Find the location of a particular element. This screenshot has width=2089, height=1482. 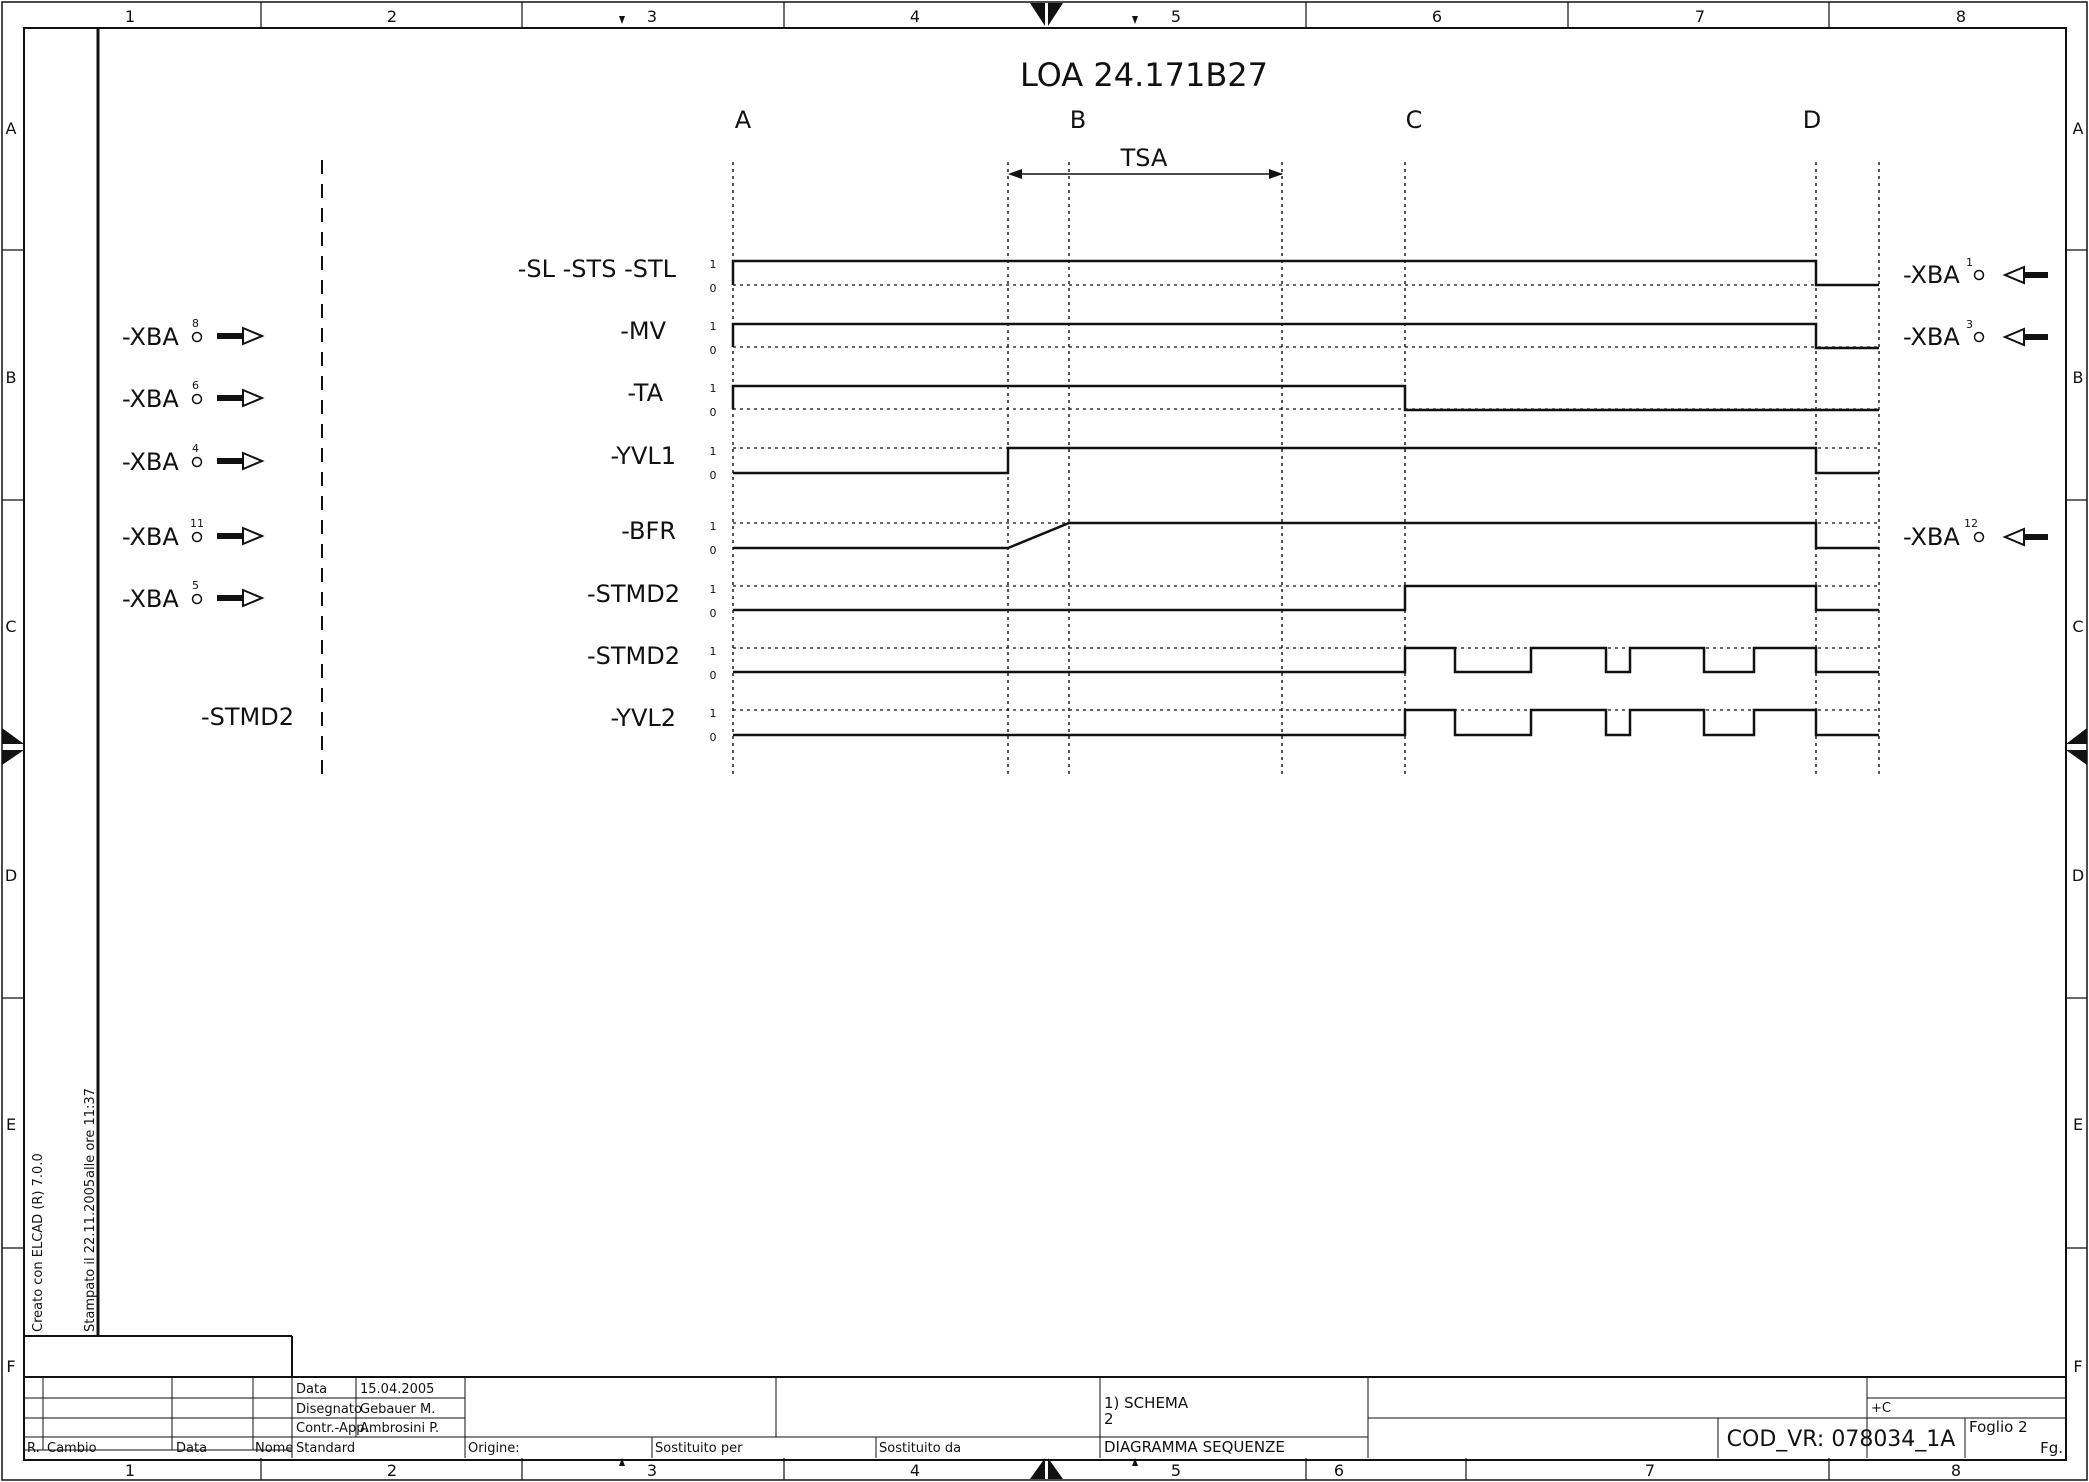

tb-description: DIAGRAMMA SEQUENZE is located at coordinates (1194, 1447).